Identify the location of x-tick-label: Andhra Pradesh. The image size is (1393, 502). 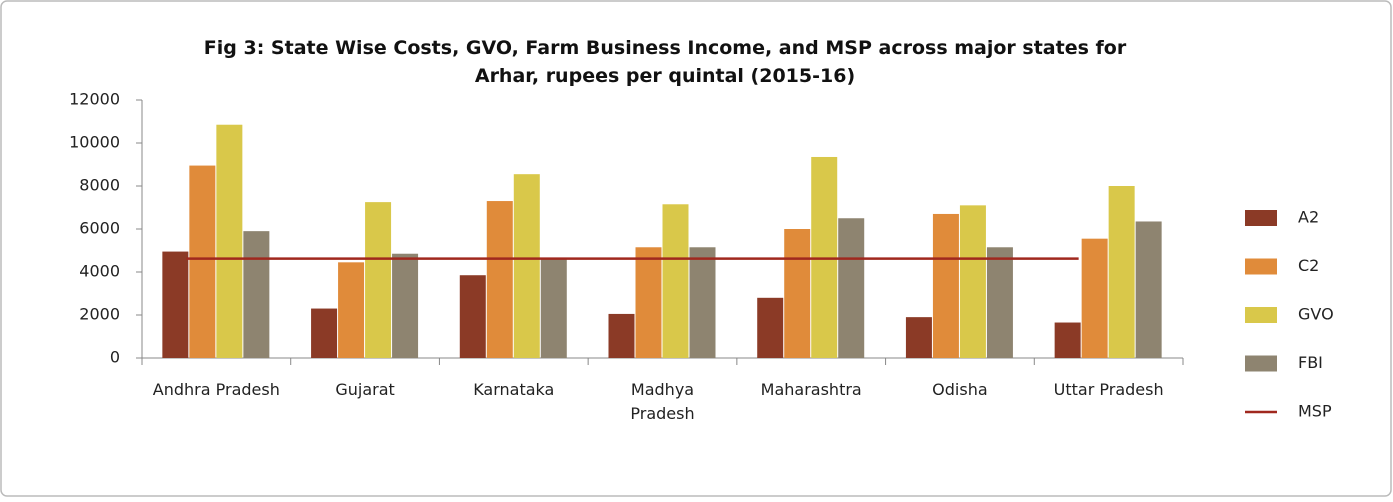
(216, 389).